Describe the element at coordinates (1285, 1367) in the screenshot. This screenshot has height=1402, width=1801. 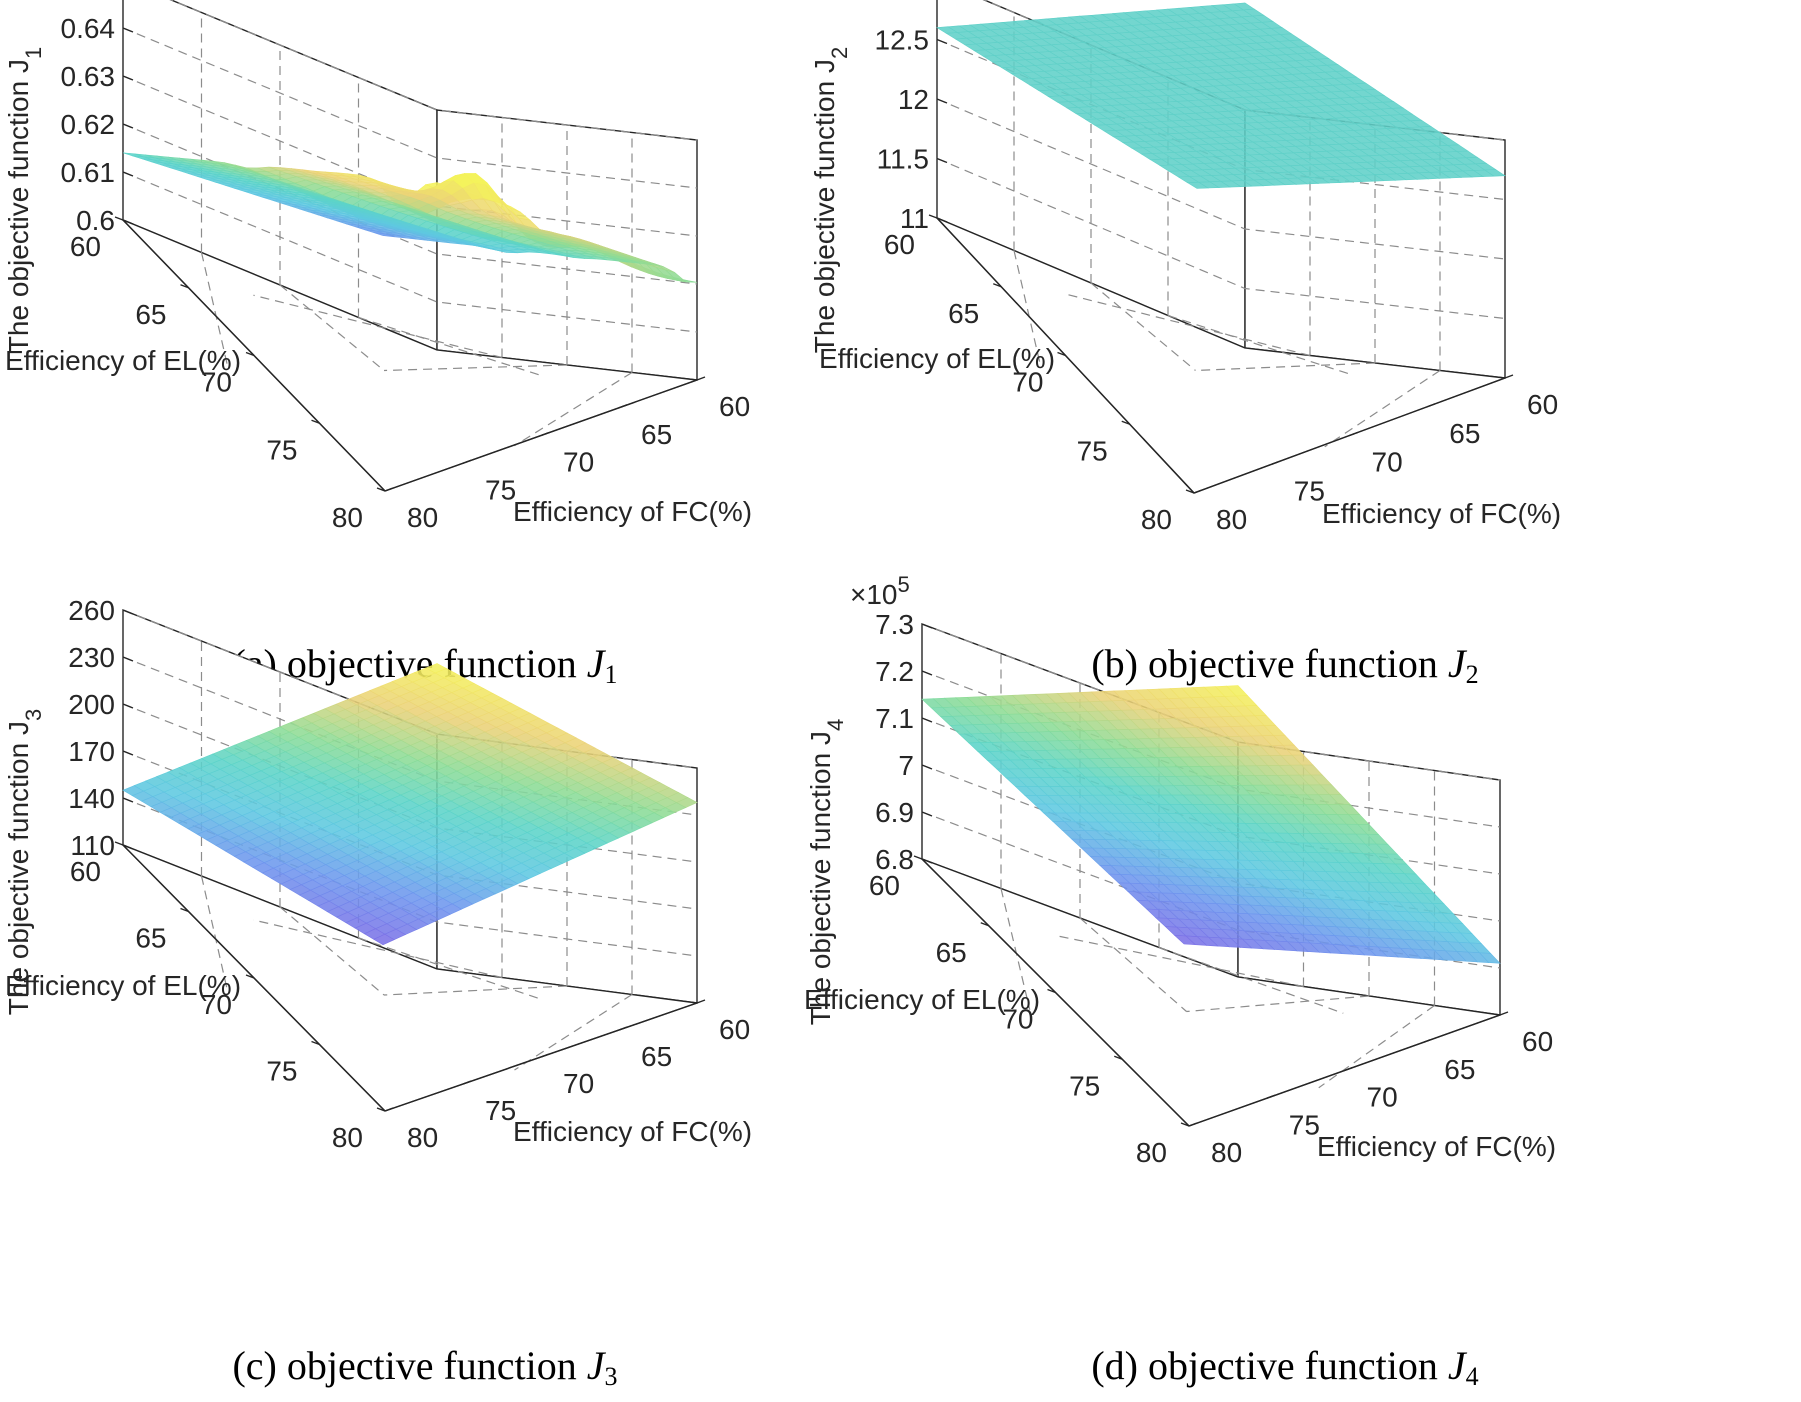
I see `caption-d: (d) objective function J4` at that location.